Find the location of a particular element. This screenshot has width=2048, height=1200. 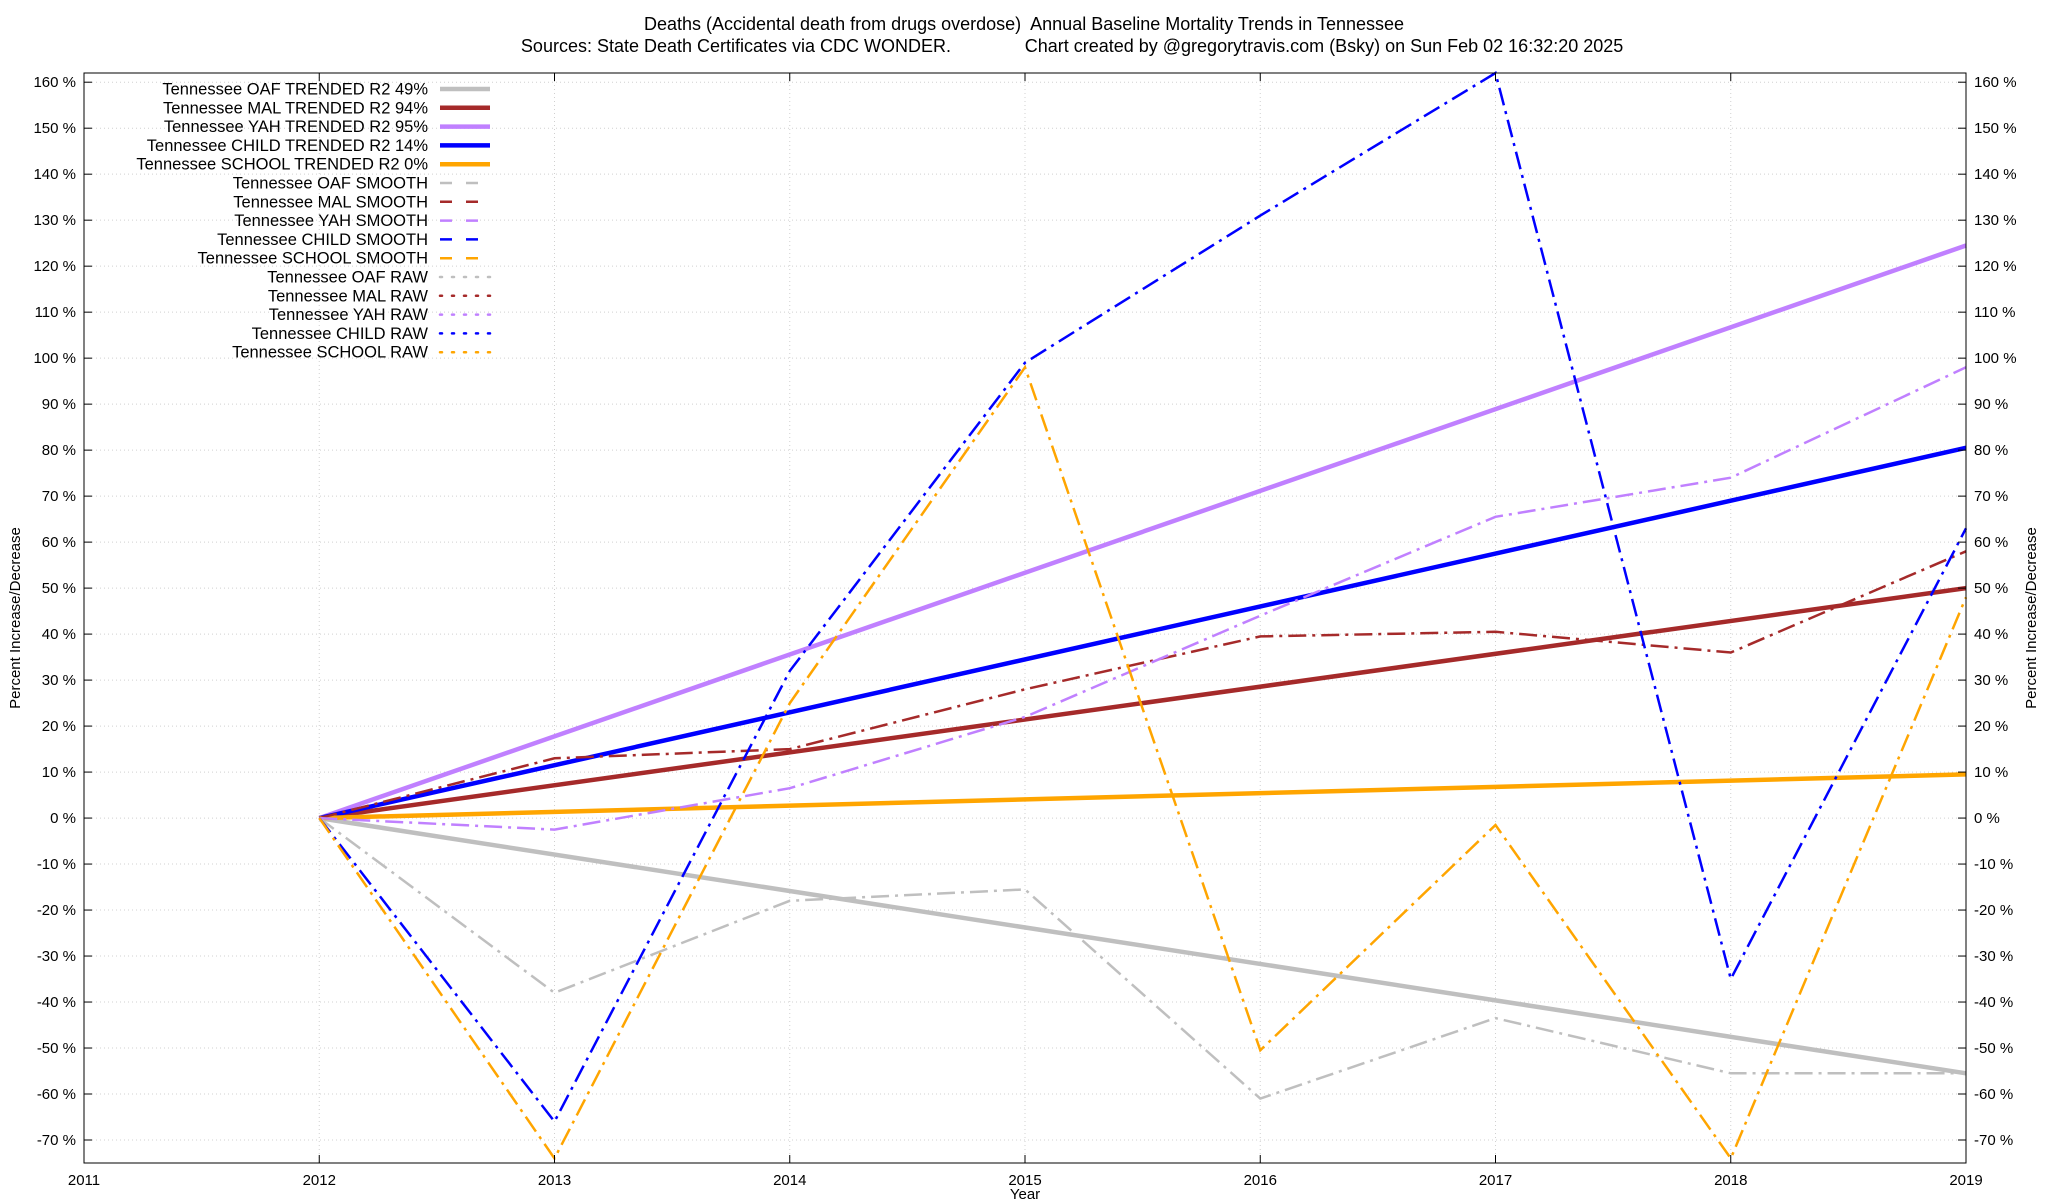

y-tick-label-left: -60 % is located at coordinates (56, 1094).